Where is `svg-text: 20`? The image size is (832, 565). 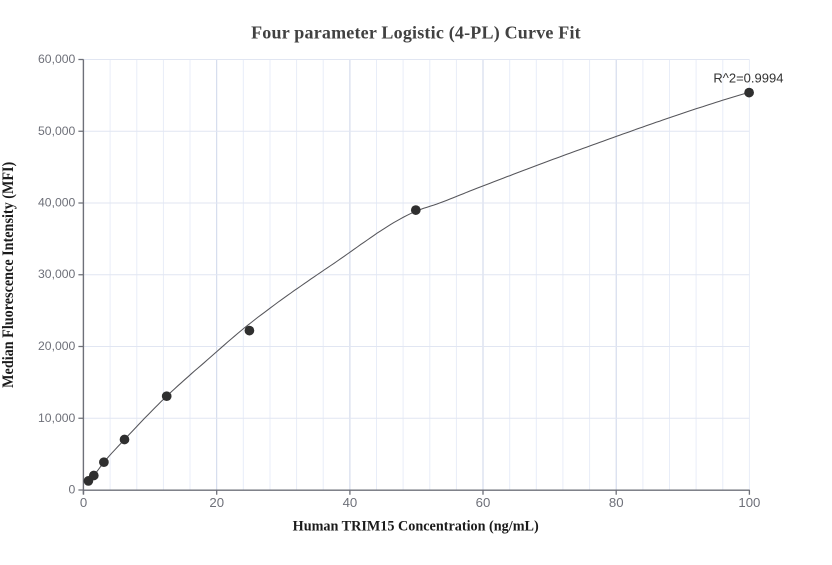 svg-text: 20 is located at coordinates (216, 502).